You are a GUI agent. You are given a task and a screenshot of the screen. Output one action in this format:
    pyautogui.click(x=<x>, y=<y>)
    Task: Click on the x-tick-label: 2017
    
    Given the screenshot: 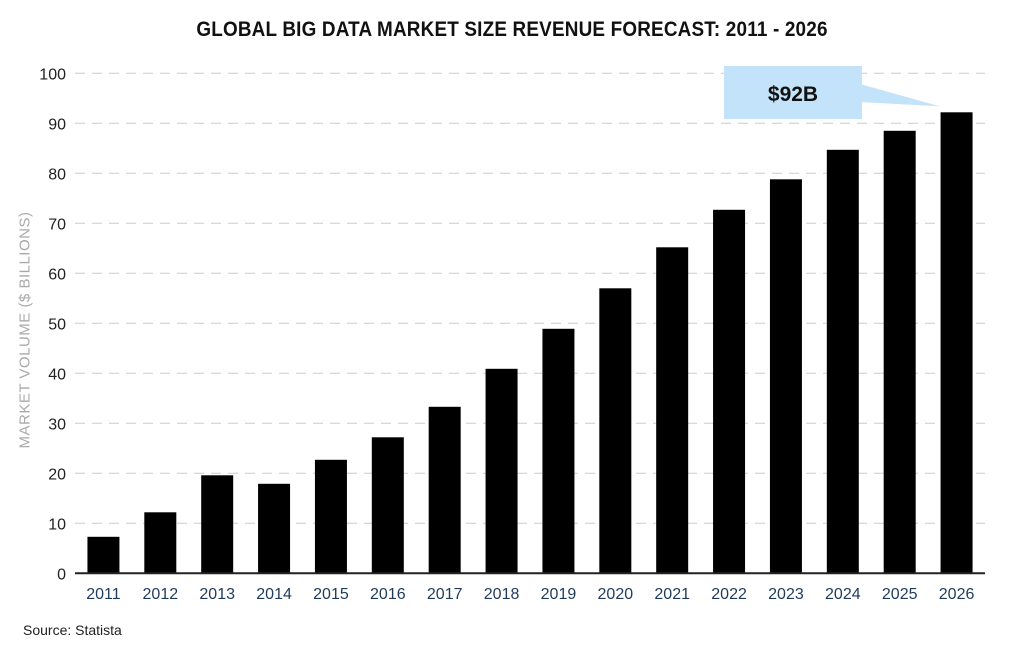 What is the action you would take?
    pyautogui.click(x=445, y=594)
    